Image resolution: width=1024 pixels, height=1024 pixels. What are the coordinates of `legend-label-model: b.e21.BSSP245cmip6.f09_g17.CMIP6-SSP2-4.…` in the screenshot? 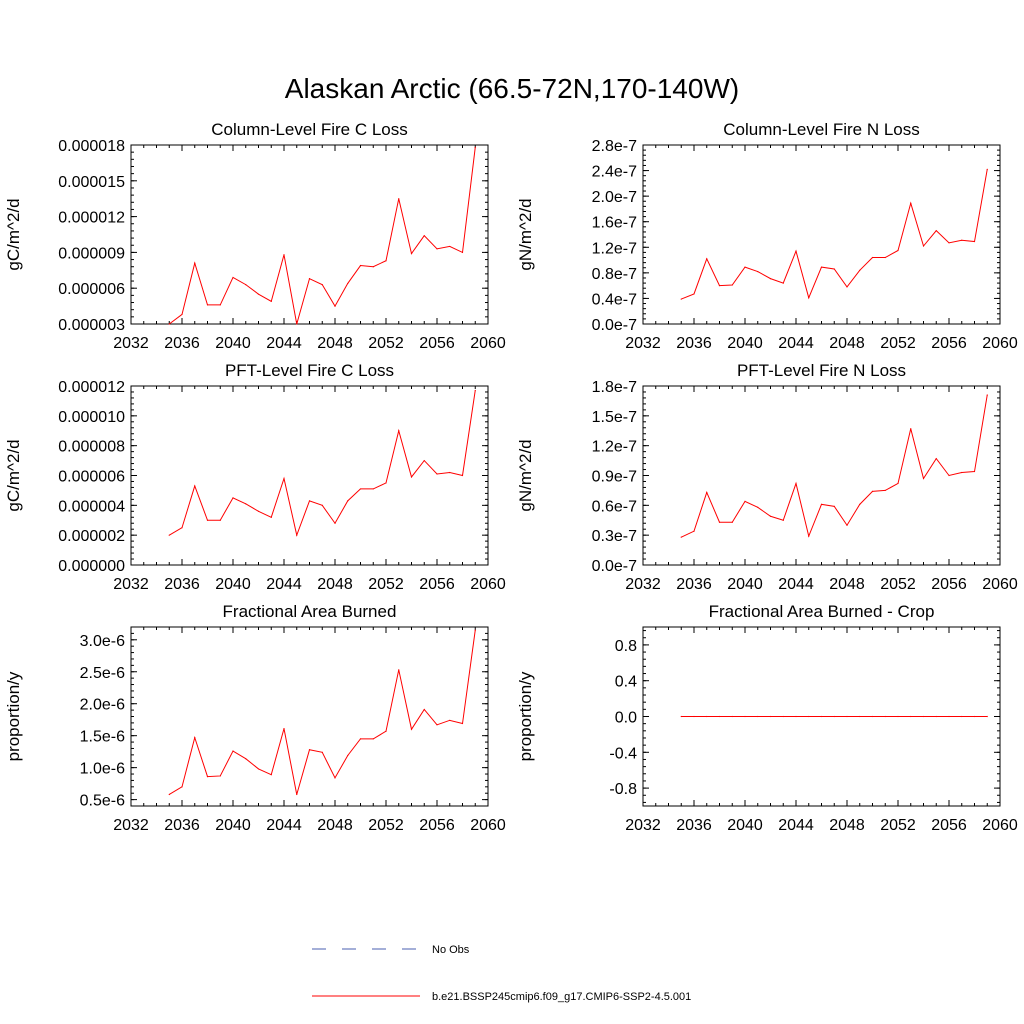 It's located at (561, 997).